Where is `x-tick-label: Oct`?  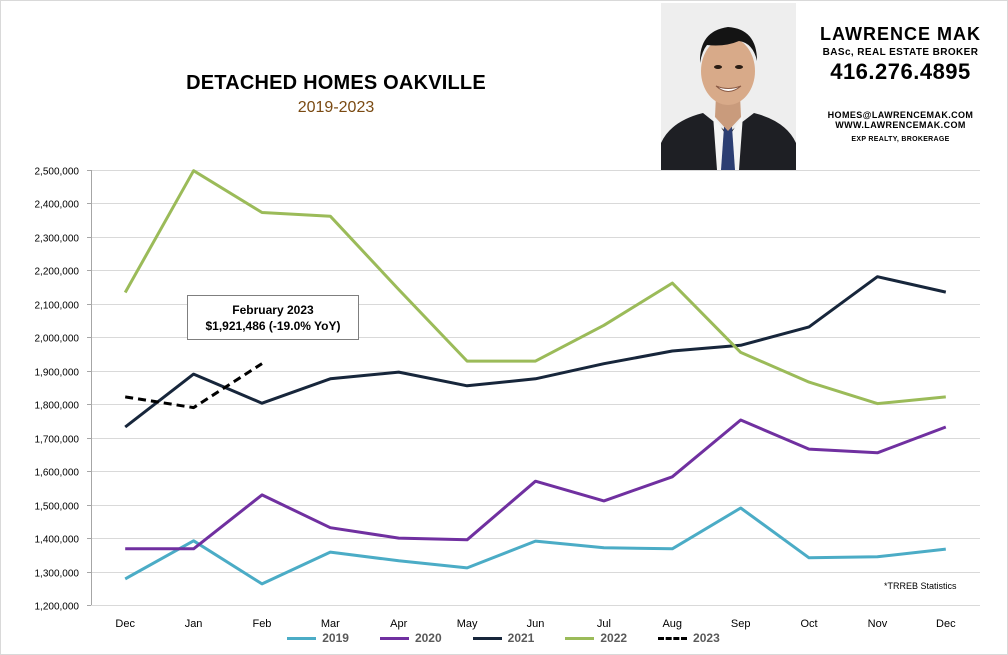
x-tick-label: Oct is located at coordinates (808, 624).